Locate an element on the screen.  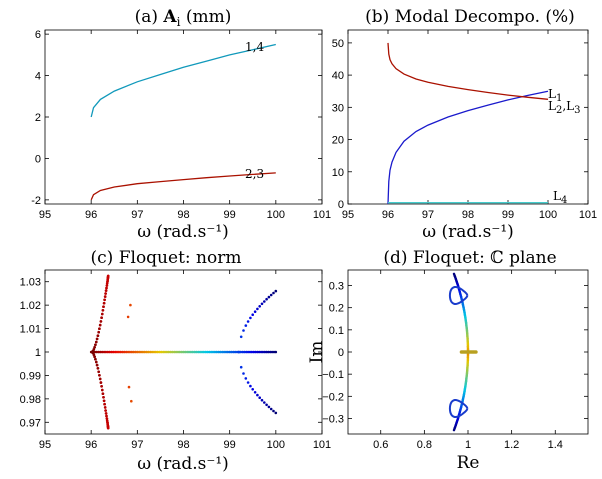
panel-b-label-l1-sub: 1 is located at coordinates (559, 98).